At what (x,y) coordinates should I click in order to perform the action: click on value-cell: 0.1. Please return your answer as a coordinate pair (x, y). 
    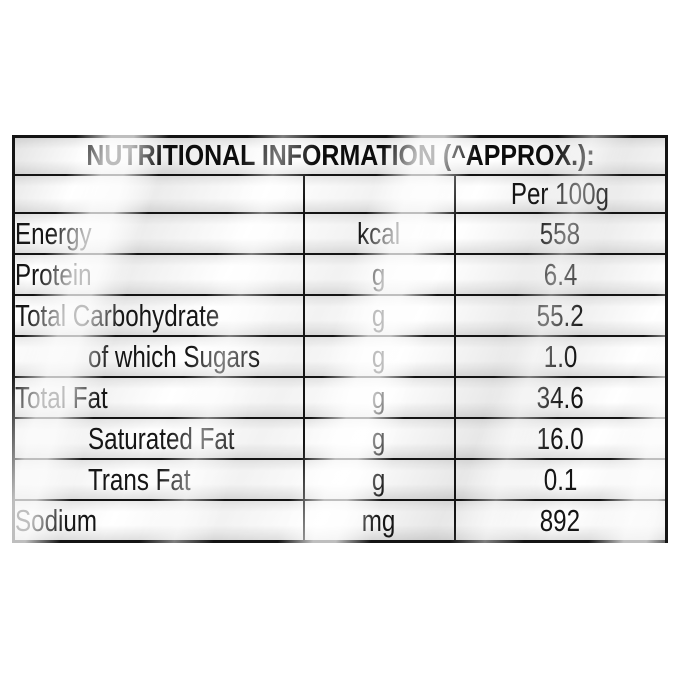
    Looking at the image, I should click on (560, 479).